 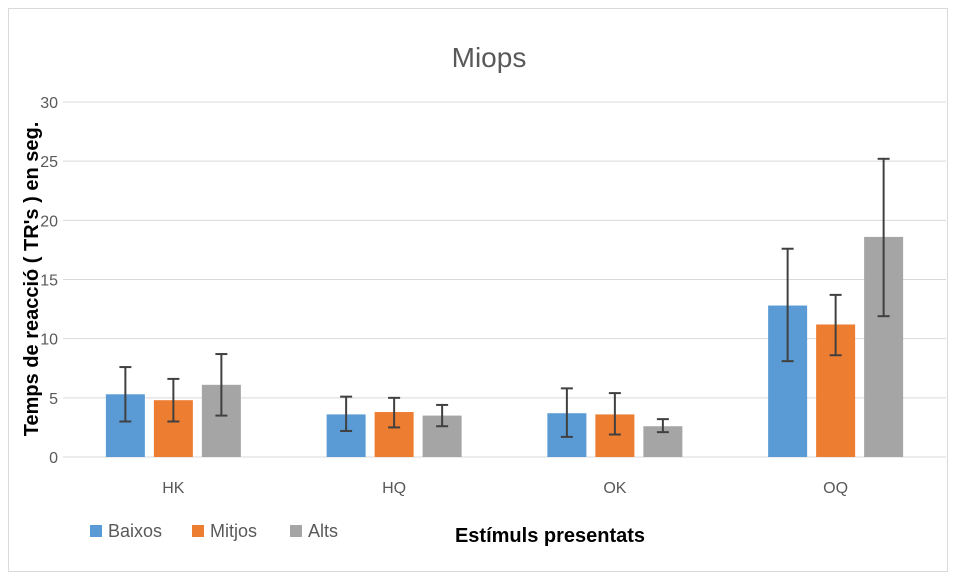 What do you see at coordinates (49, 162) in the screenshot?
I see `y-tick-label: 25` at bounding box center [49, 162].